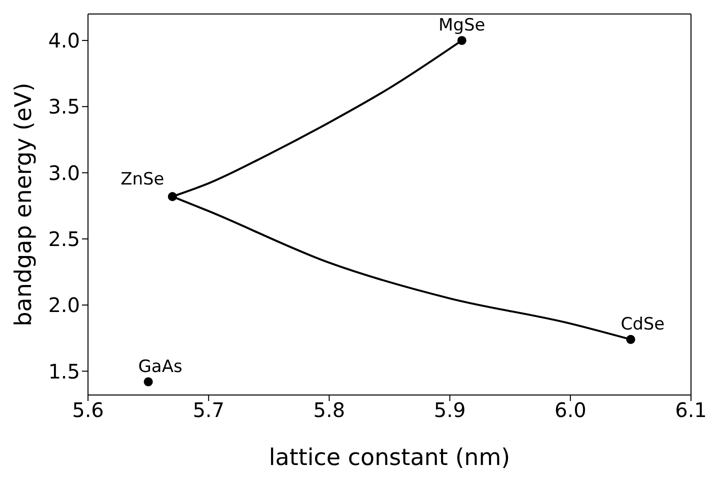 This screenshot has height=488, width=724. What do you see at coordinates (64, 40) in the screenshot?
I see `y-tick-label: 4.0` at bounding box center [64, 40].